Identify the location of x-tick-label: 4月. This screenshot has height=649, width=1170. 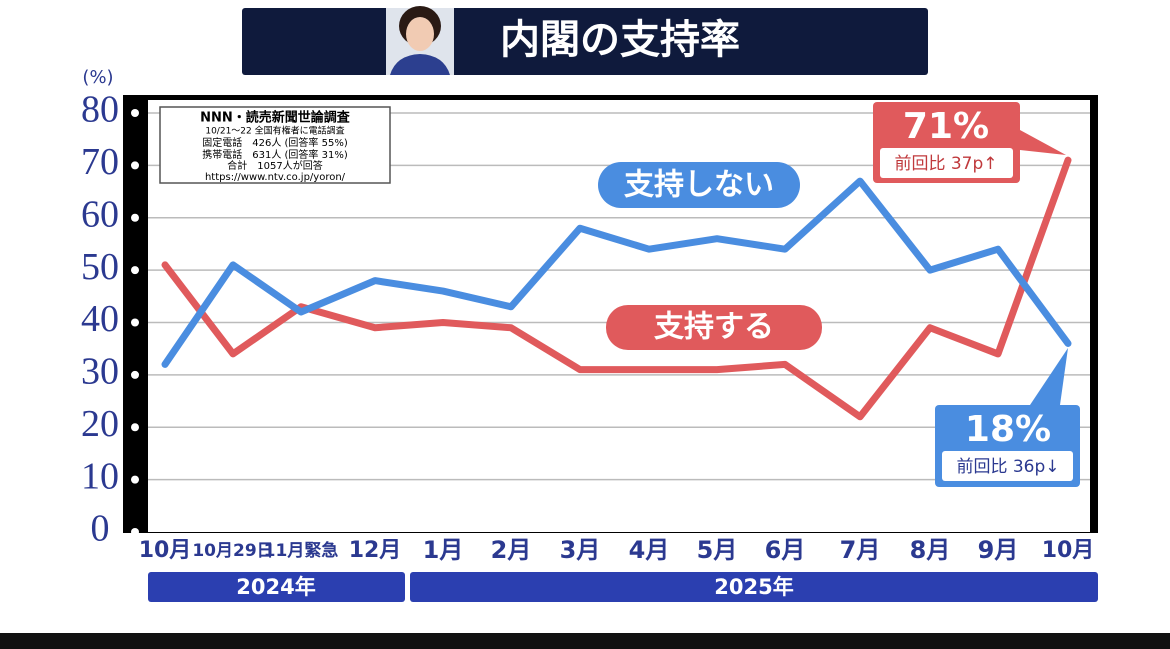
(649, 550).